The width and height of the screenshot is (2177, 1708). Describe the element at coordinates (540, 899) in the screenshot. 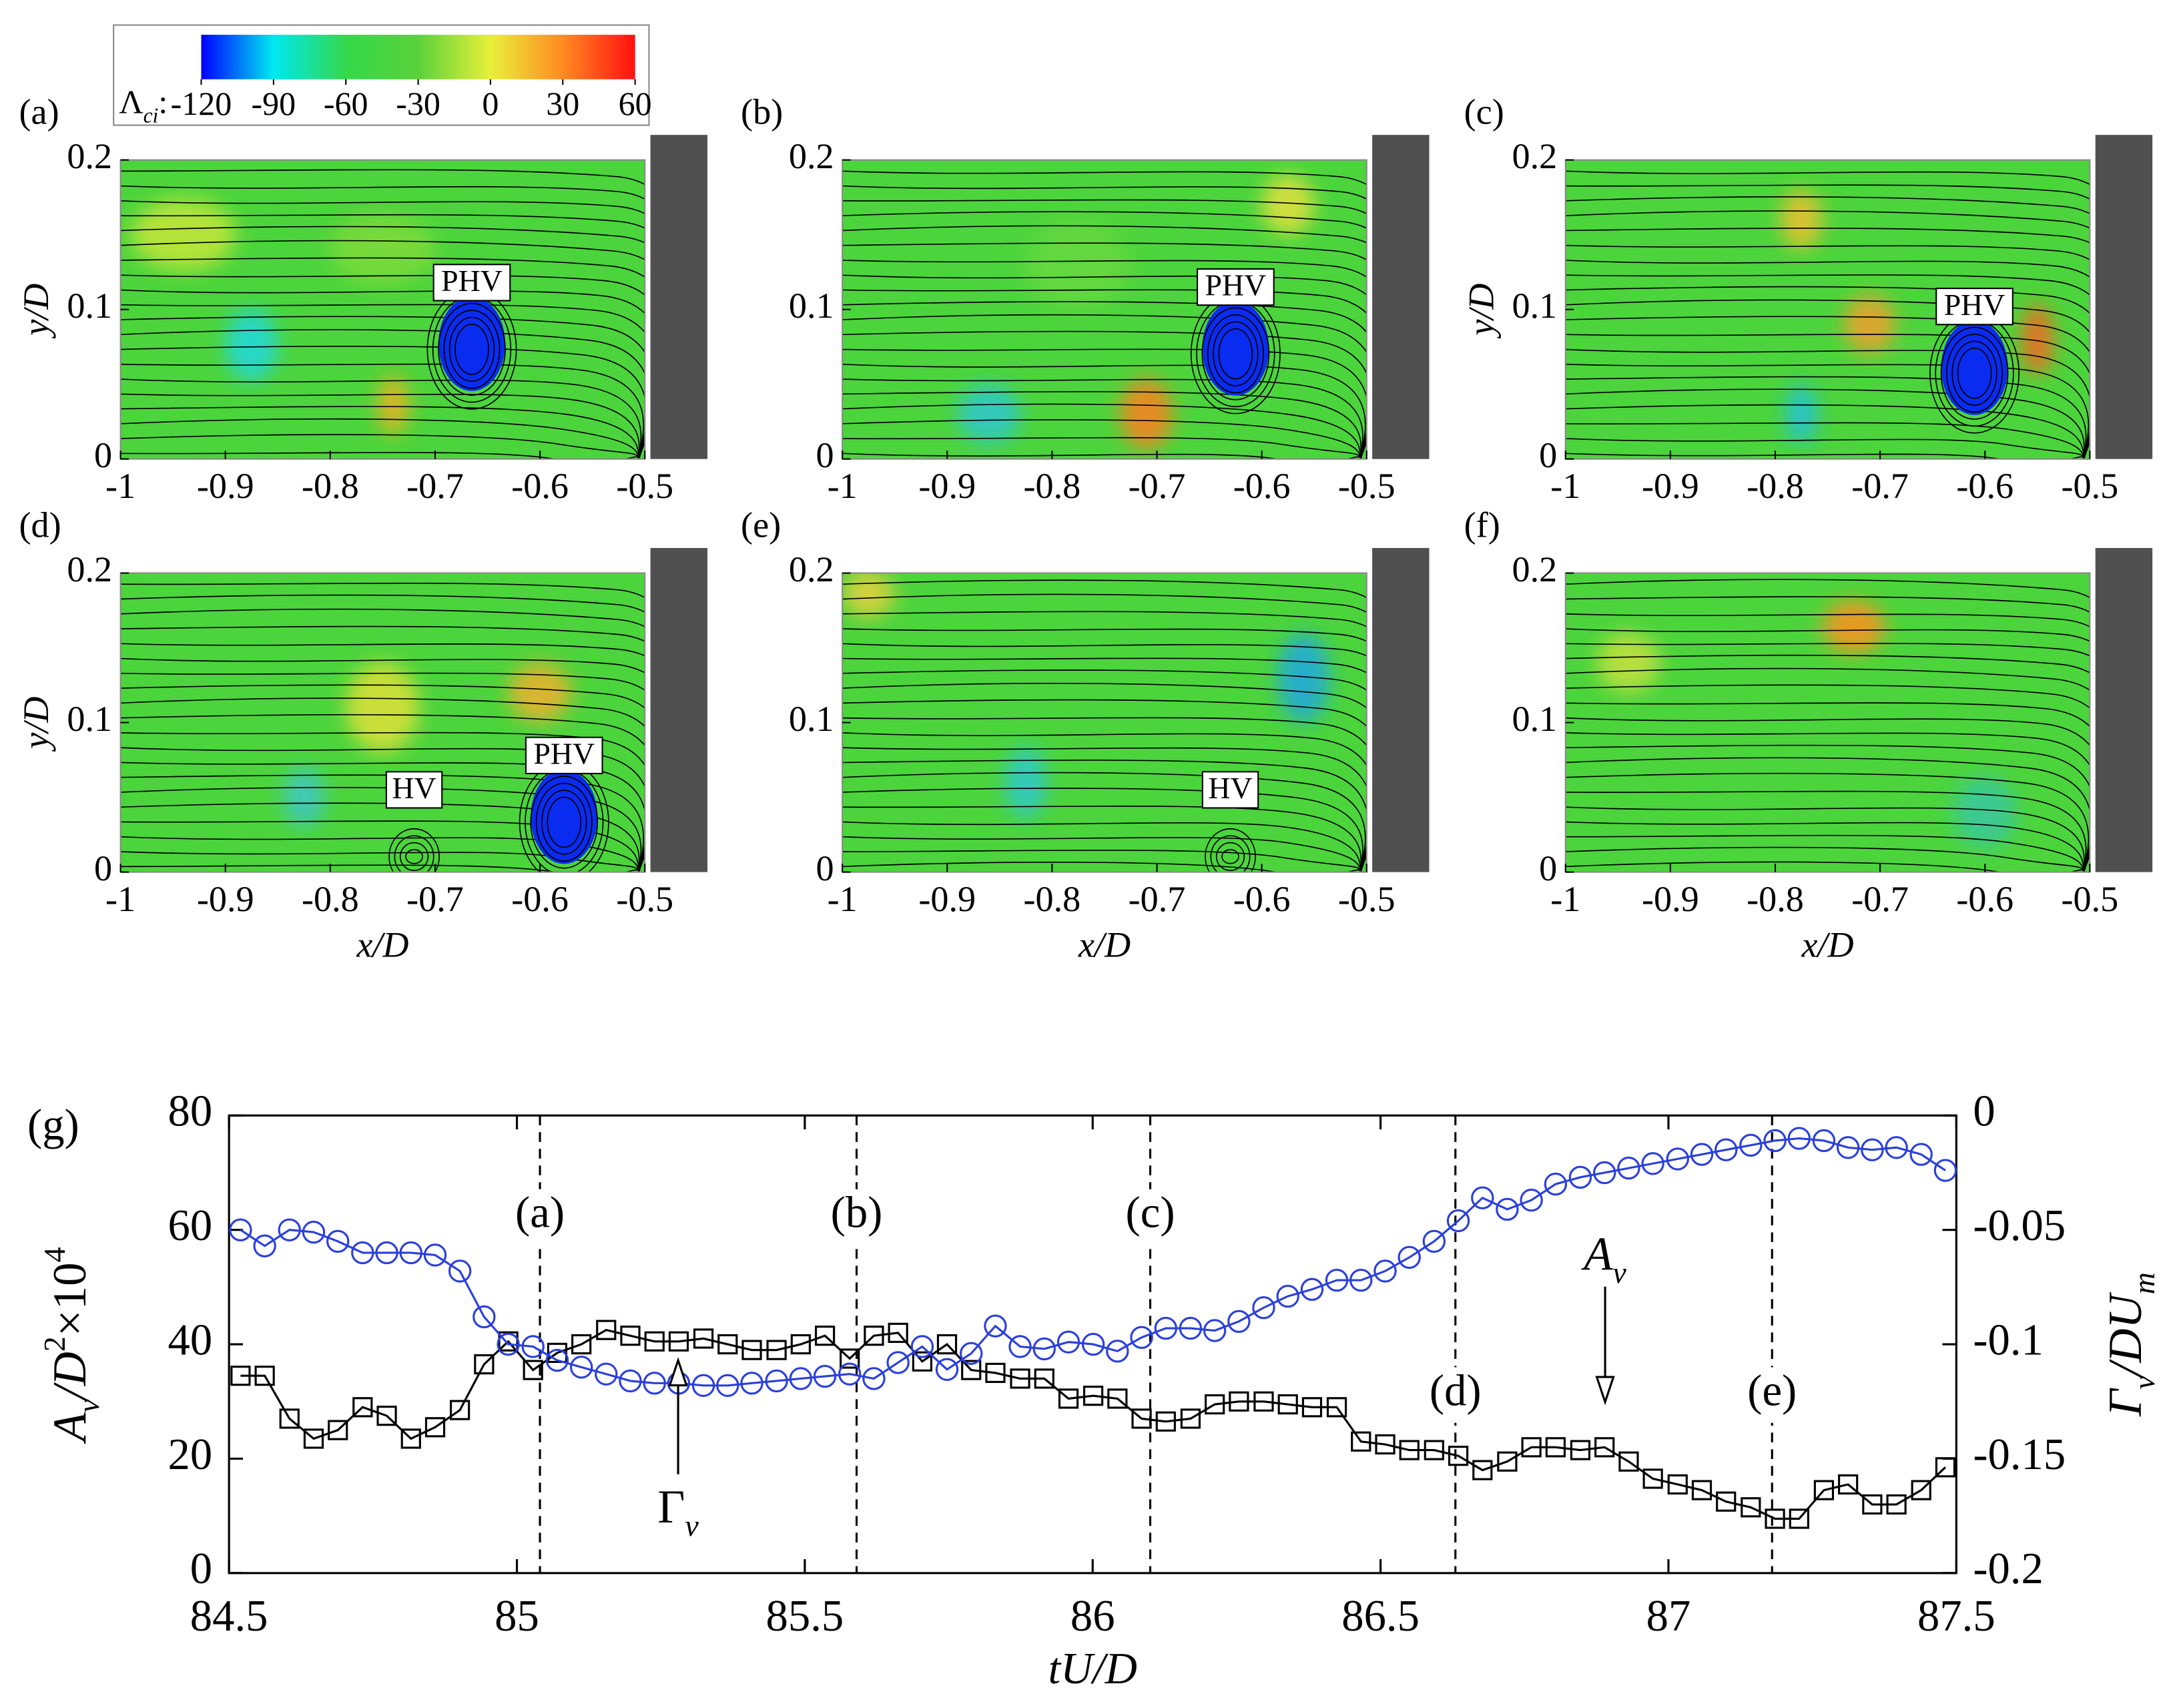

I see `x-tick-label: -0.6` at that location.